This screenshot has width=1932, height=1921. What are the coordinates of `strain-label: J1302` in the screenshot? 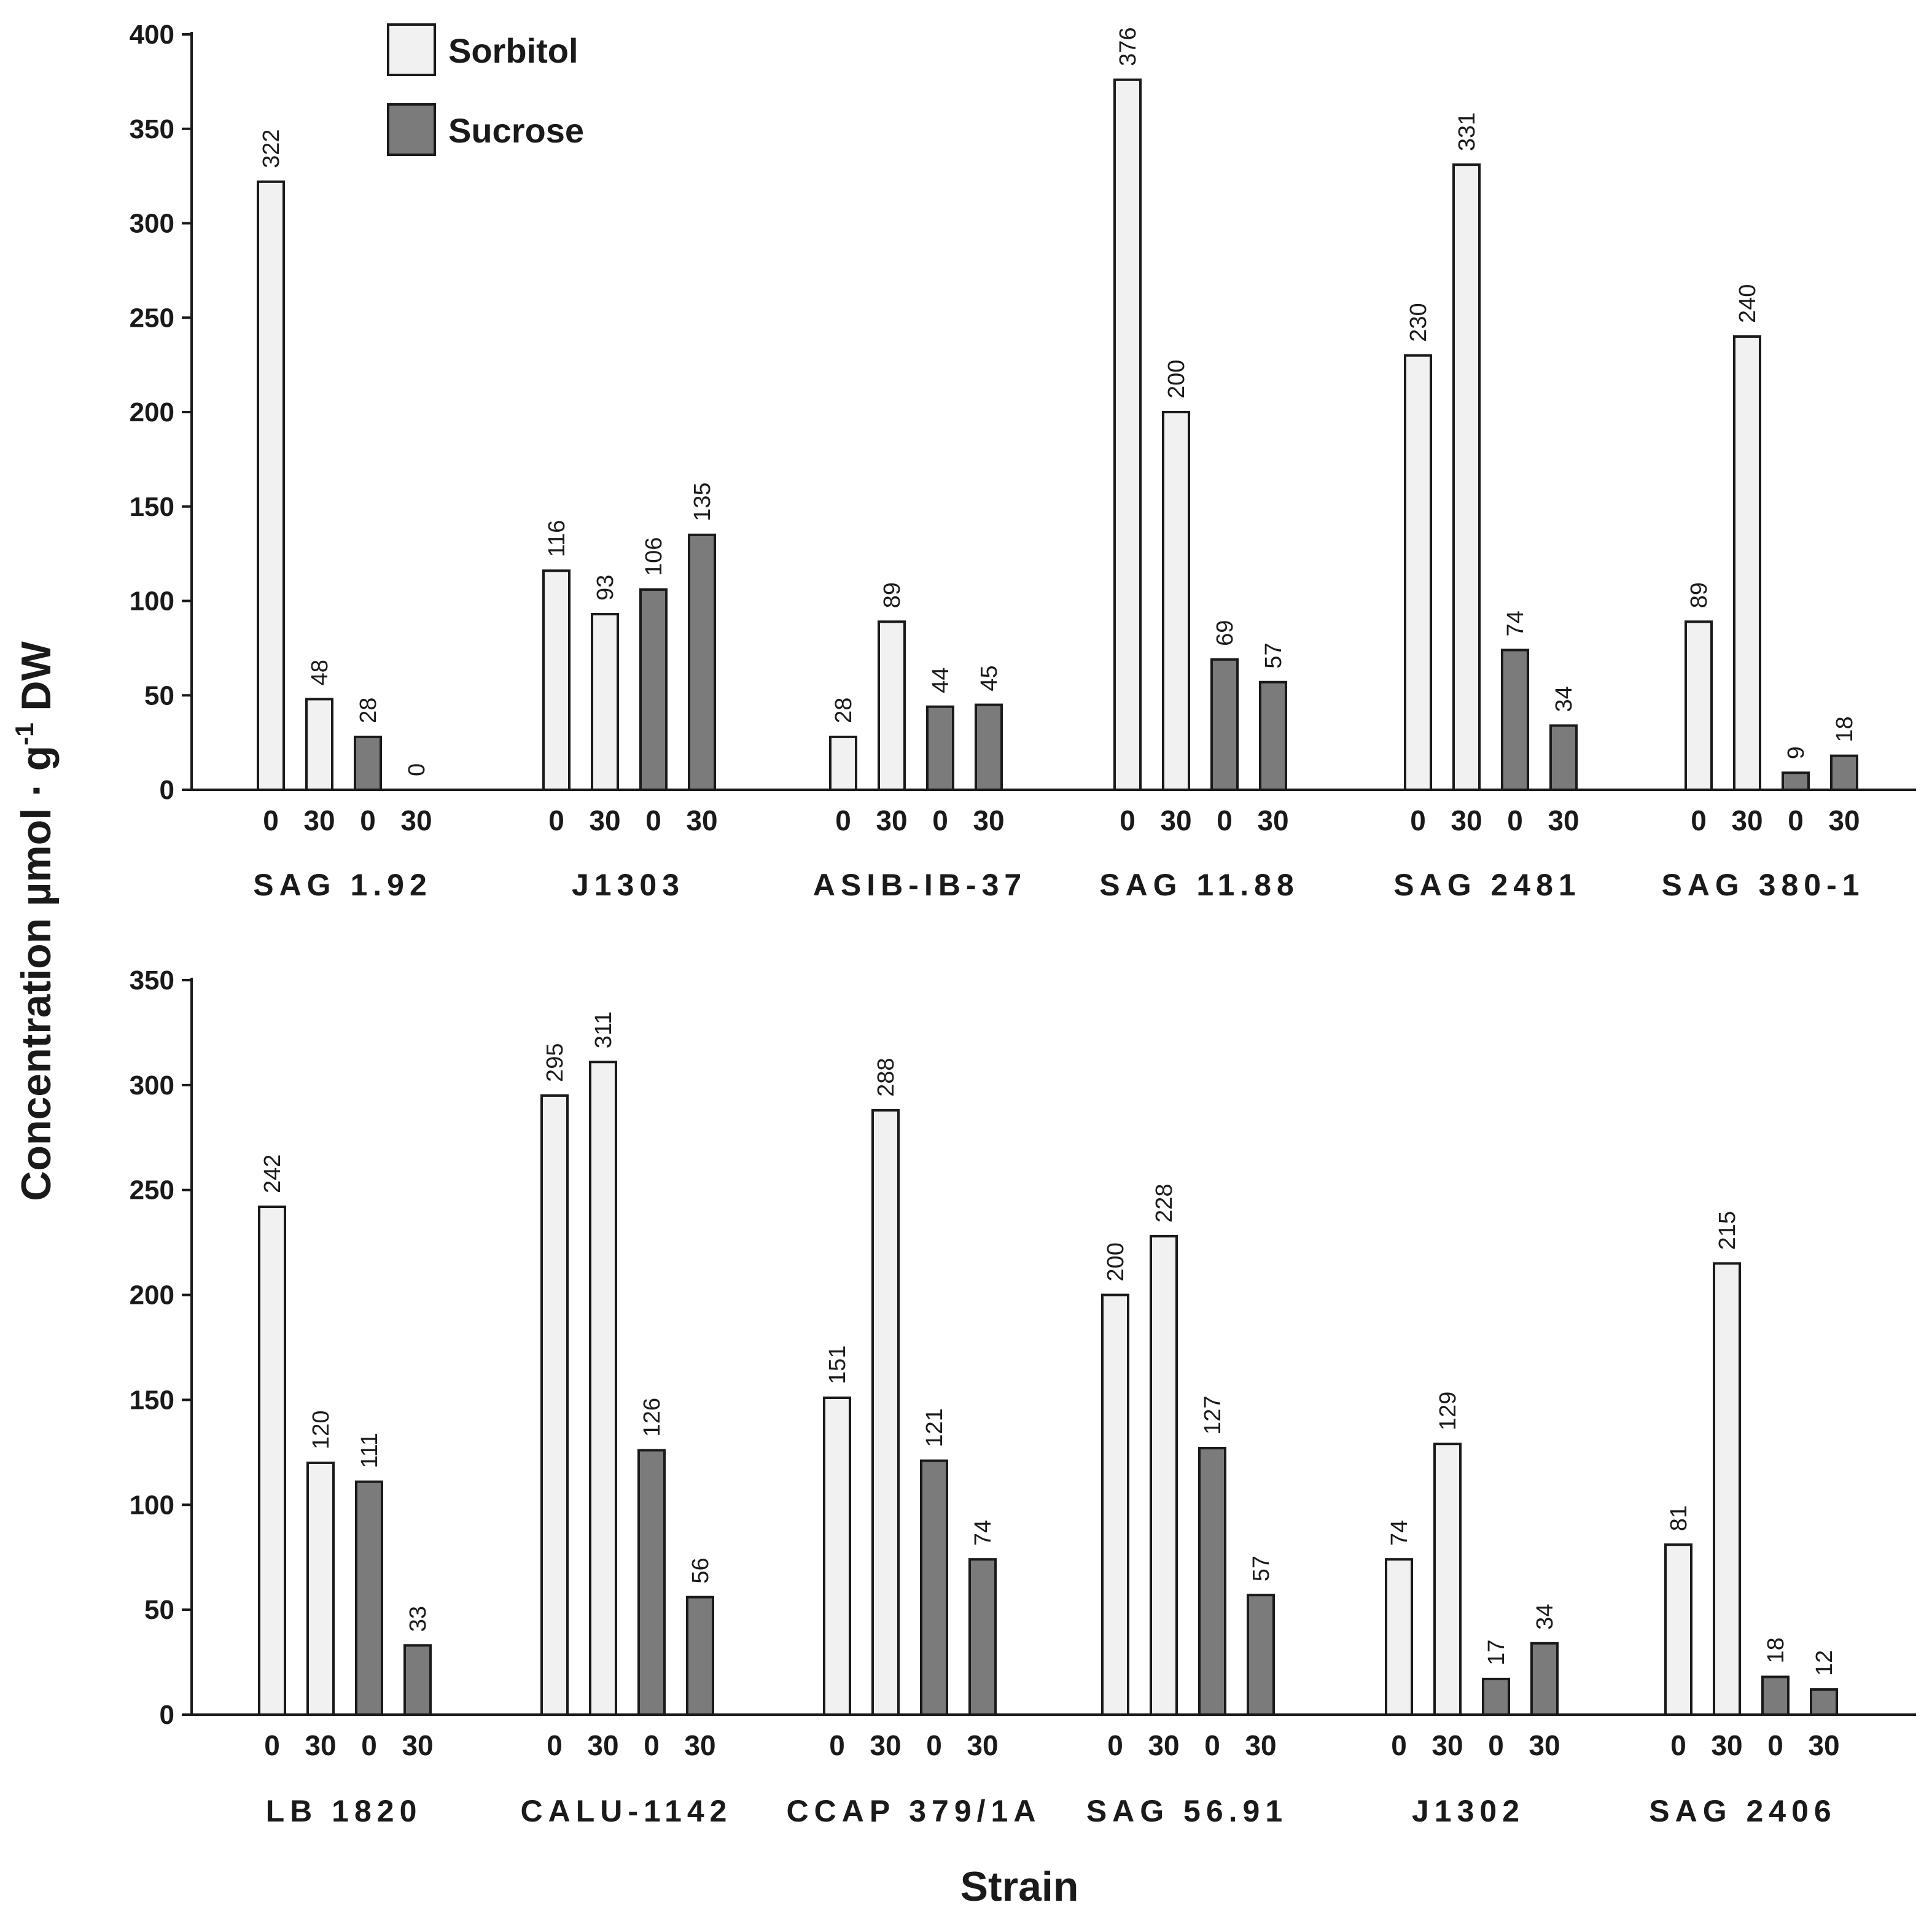 It's located at (1469, 1811).